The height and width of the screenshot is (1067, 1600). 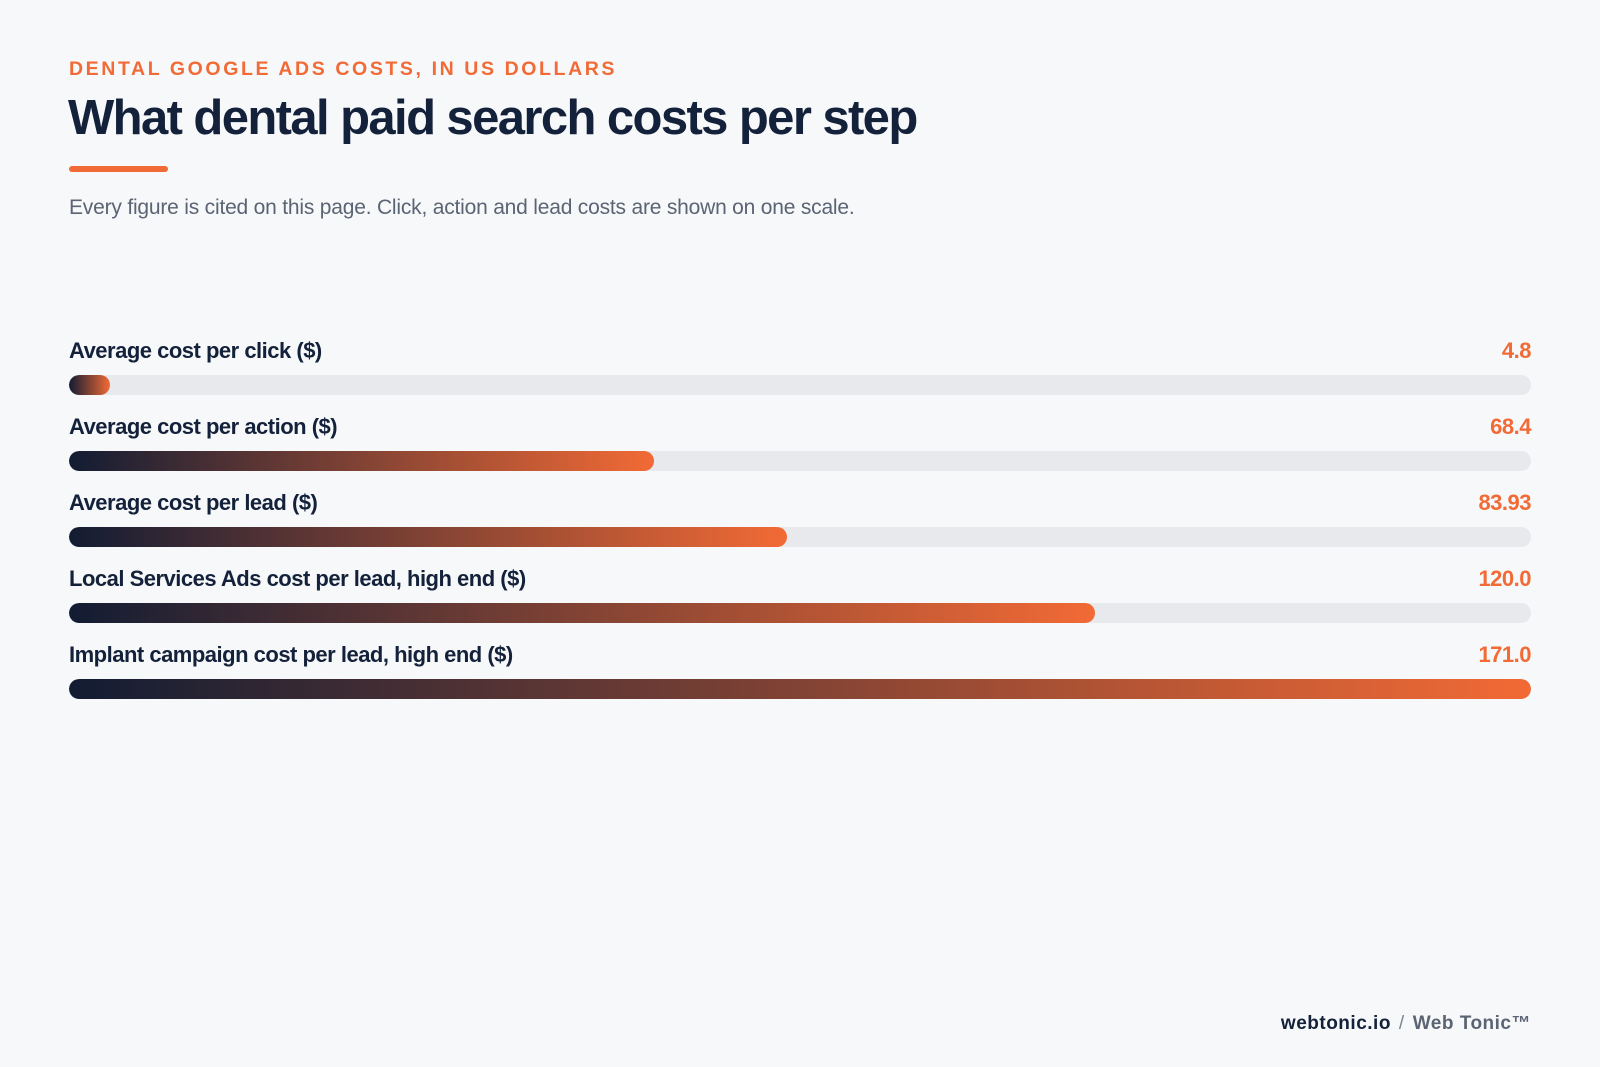 What do you see at coordinates (1471, 1023) in the screenshot?
I see `footer-brand: Web Tonic™` at bounding box center [1471, 1023].